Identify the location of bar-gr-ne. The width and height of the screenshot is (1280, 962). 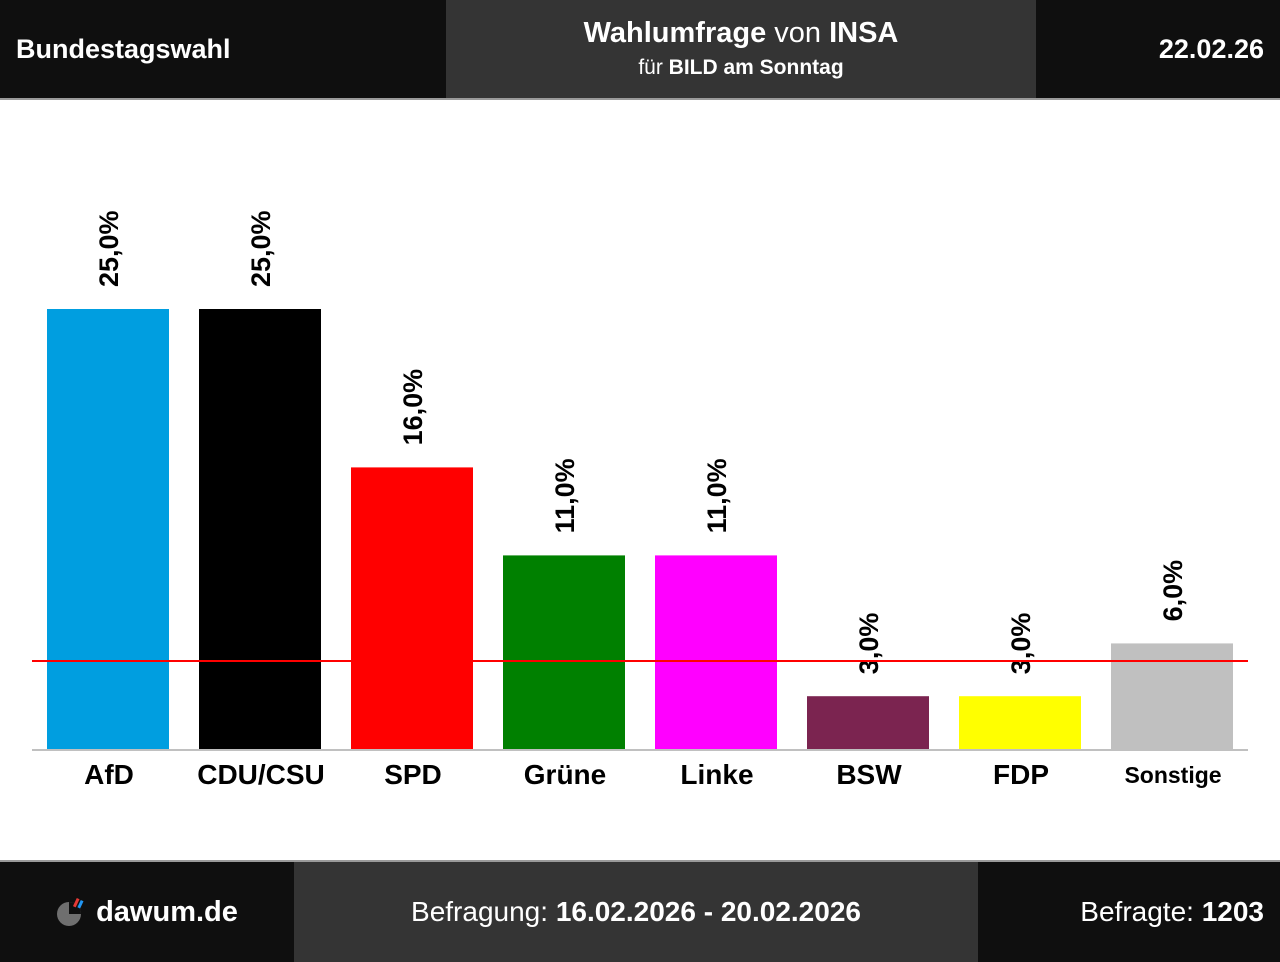
(564, 652).